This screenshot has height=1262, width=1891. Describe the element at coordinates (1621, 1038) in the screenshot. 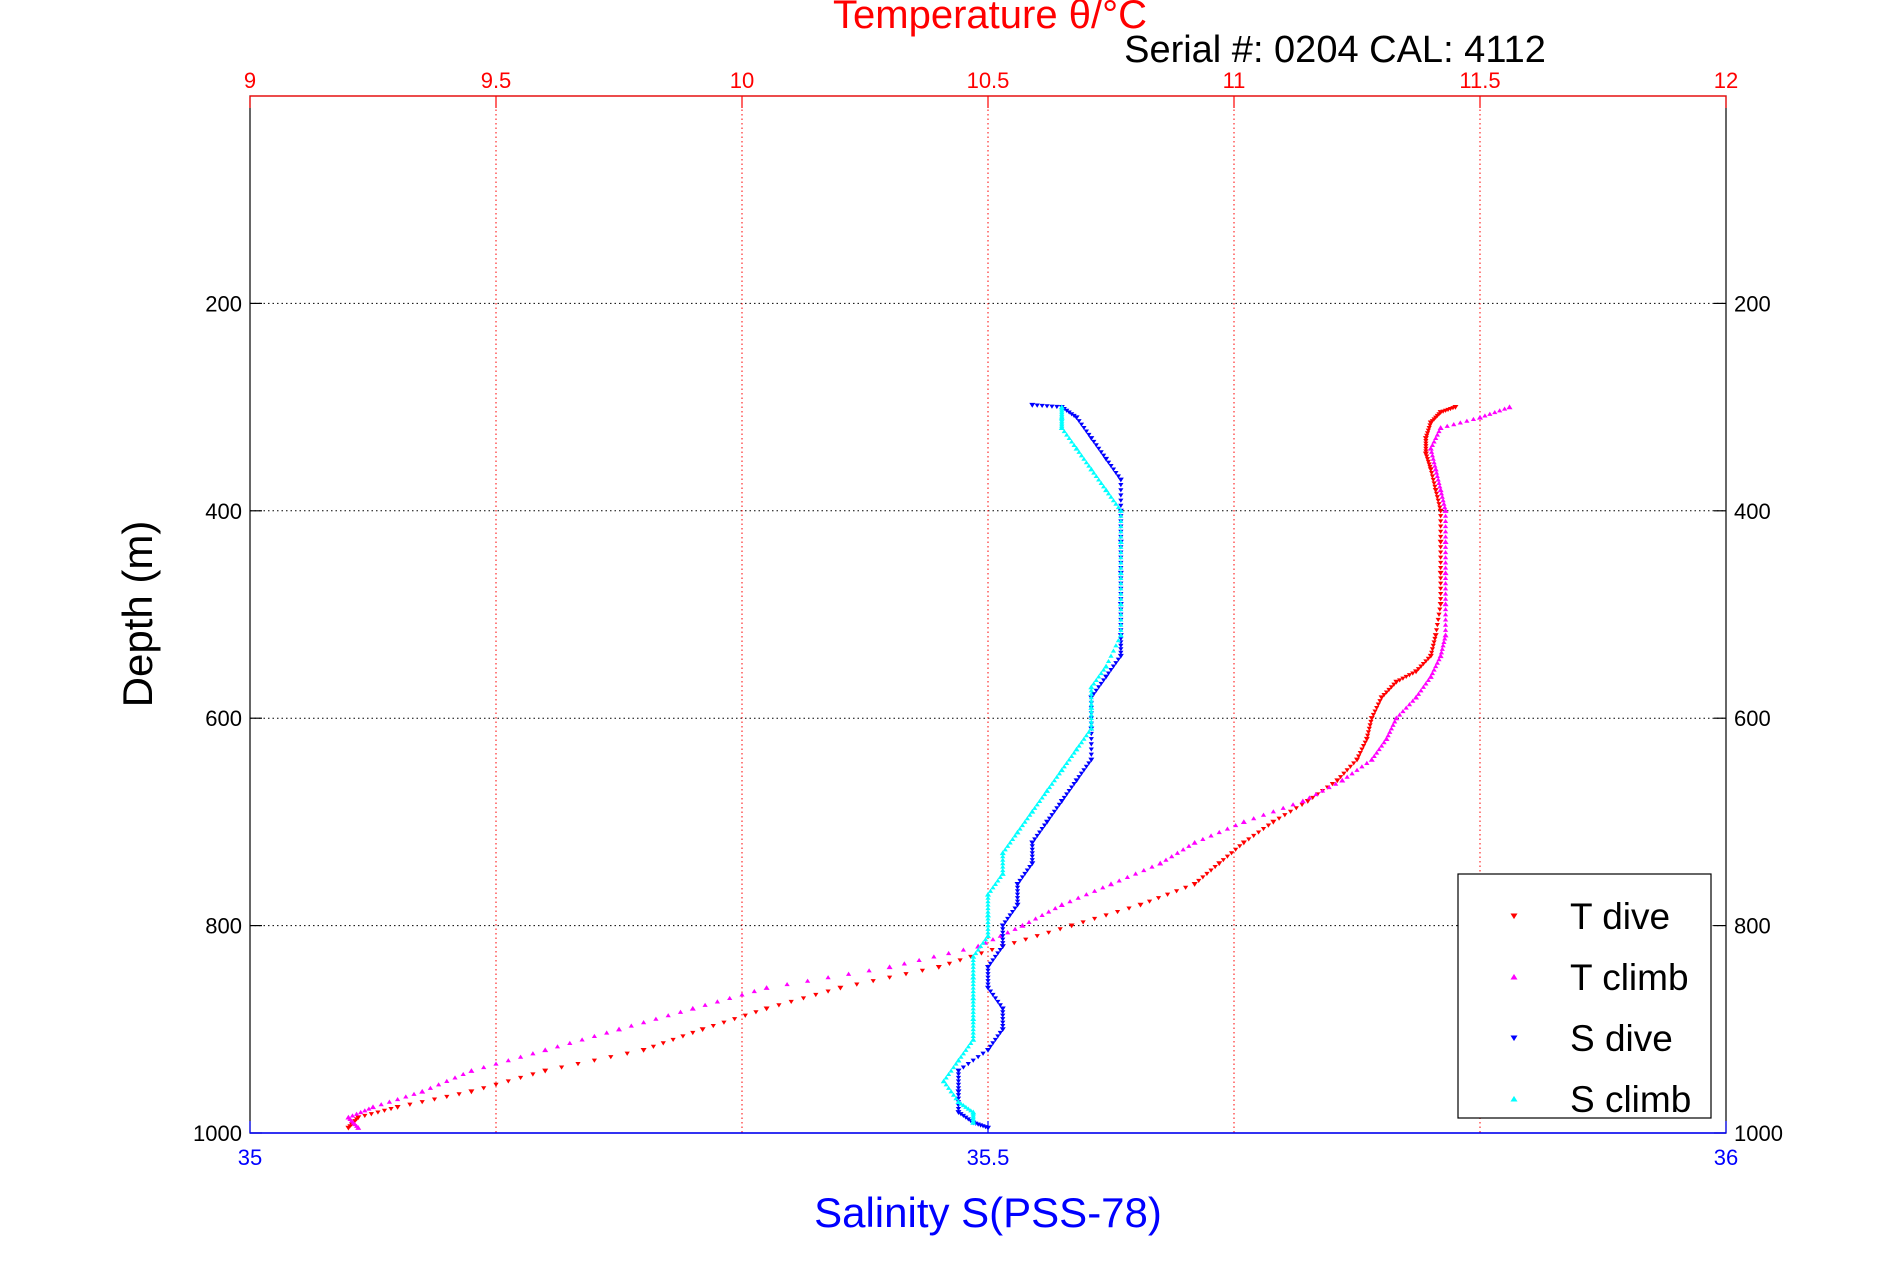

I see `legend-label: S dive` at that location.